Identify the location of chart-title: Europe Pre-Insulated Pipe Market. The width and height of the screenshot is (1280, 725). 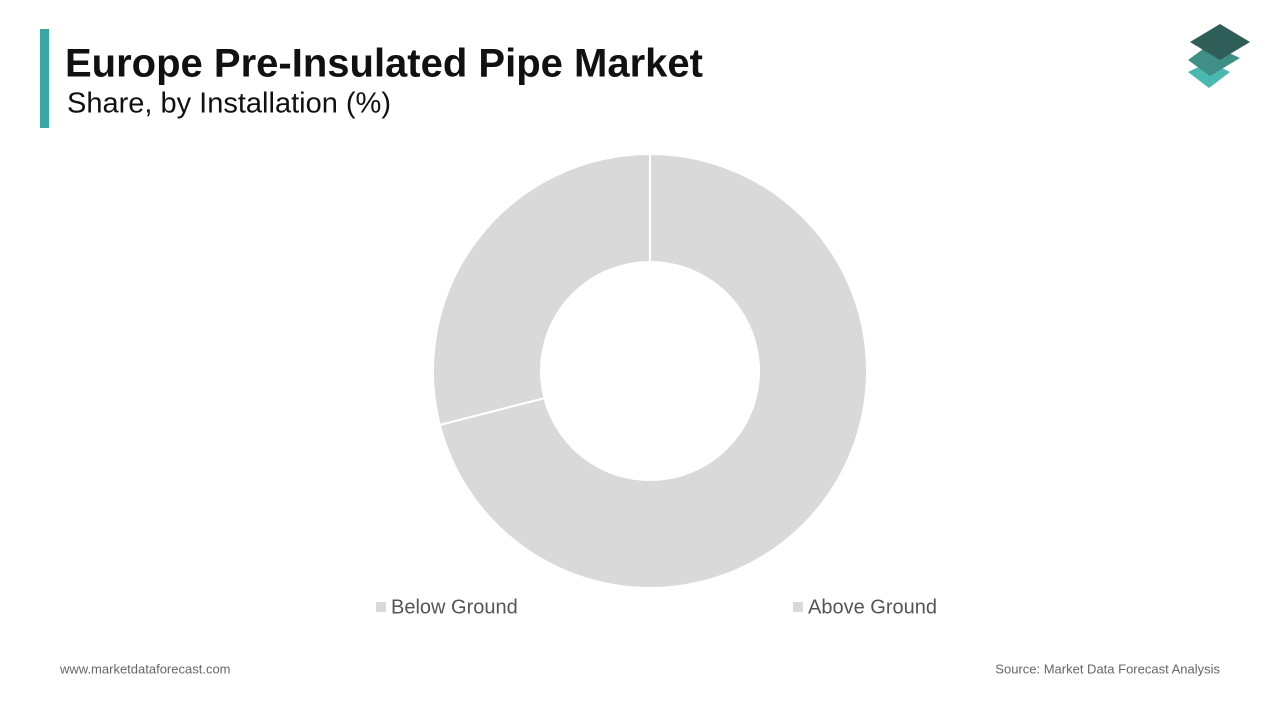
(384, 64).